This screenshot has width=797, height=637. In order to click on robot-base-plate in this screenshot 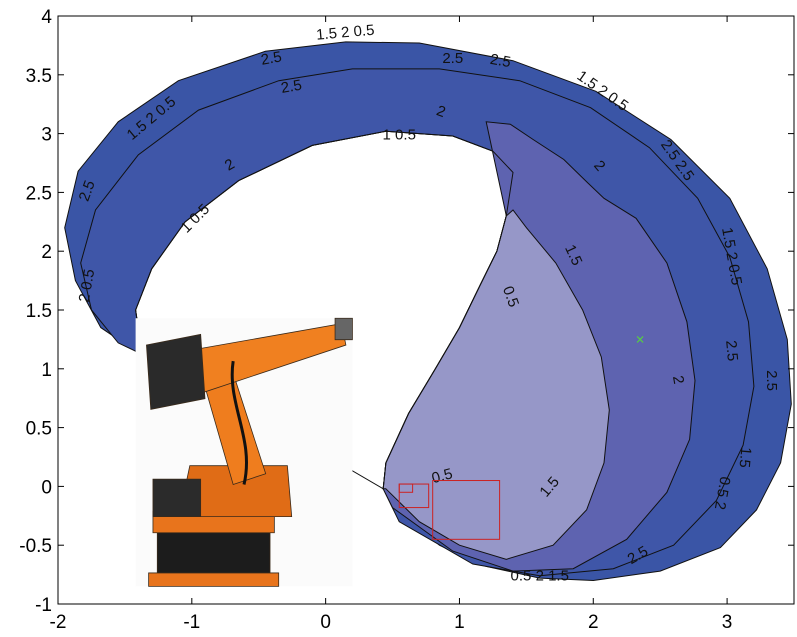, I will do `click(214, 579)`.